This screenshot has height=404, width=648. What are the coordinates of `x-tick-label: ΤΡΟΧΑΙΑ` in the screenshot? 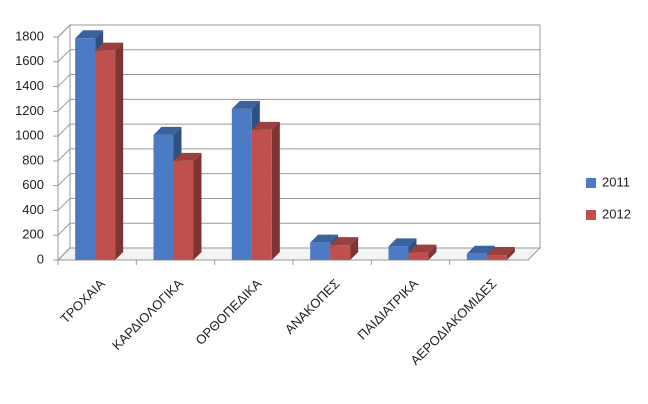 It's located at (82, 301).